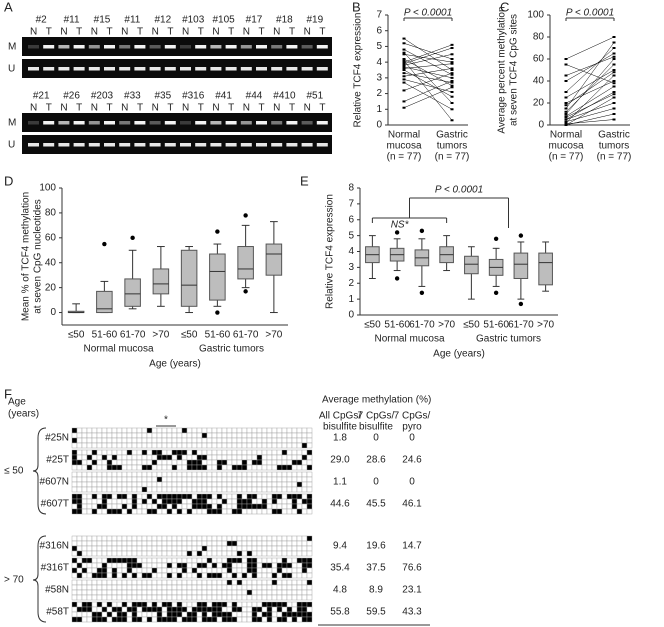  Describe the element at coordinates (376, 504) in the screenshot. I see `table-value: 45.5` at that location.